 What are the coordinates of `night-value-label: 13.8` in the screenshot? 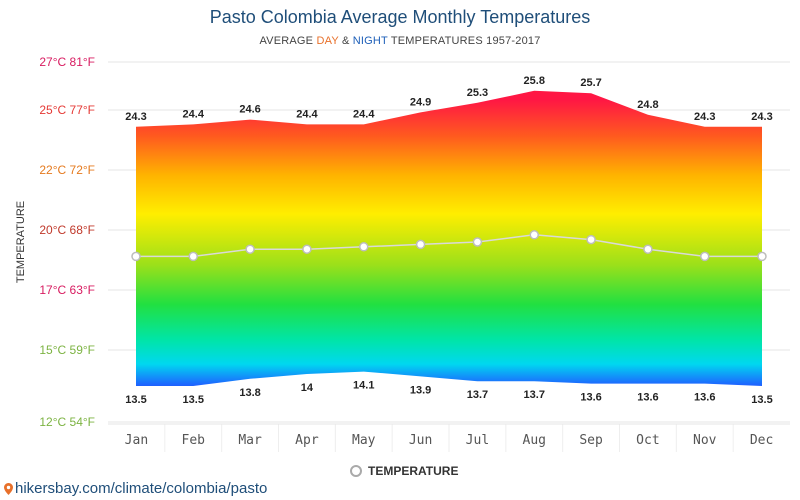 It's located at (249, 393).